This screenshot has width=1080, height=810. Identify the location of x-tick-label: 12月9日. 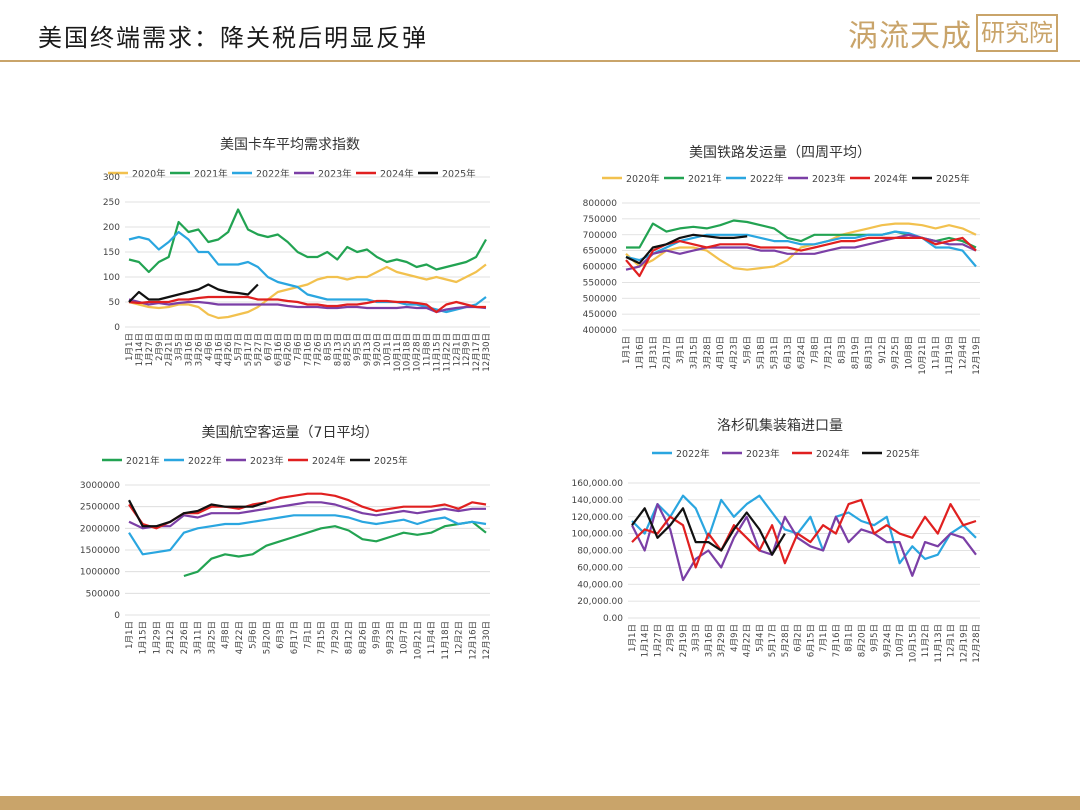
(467, 349).